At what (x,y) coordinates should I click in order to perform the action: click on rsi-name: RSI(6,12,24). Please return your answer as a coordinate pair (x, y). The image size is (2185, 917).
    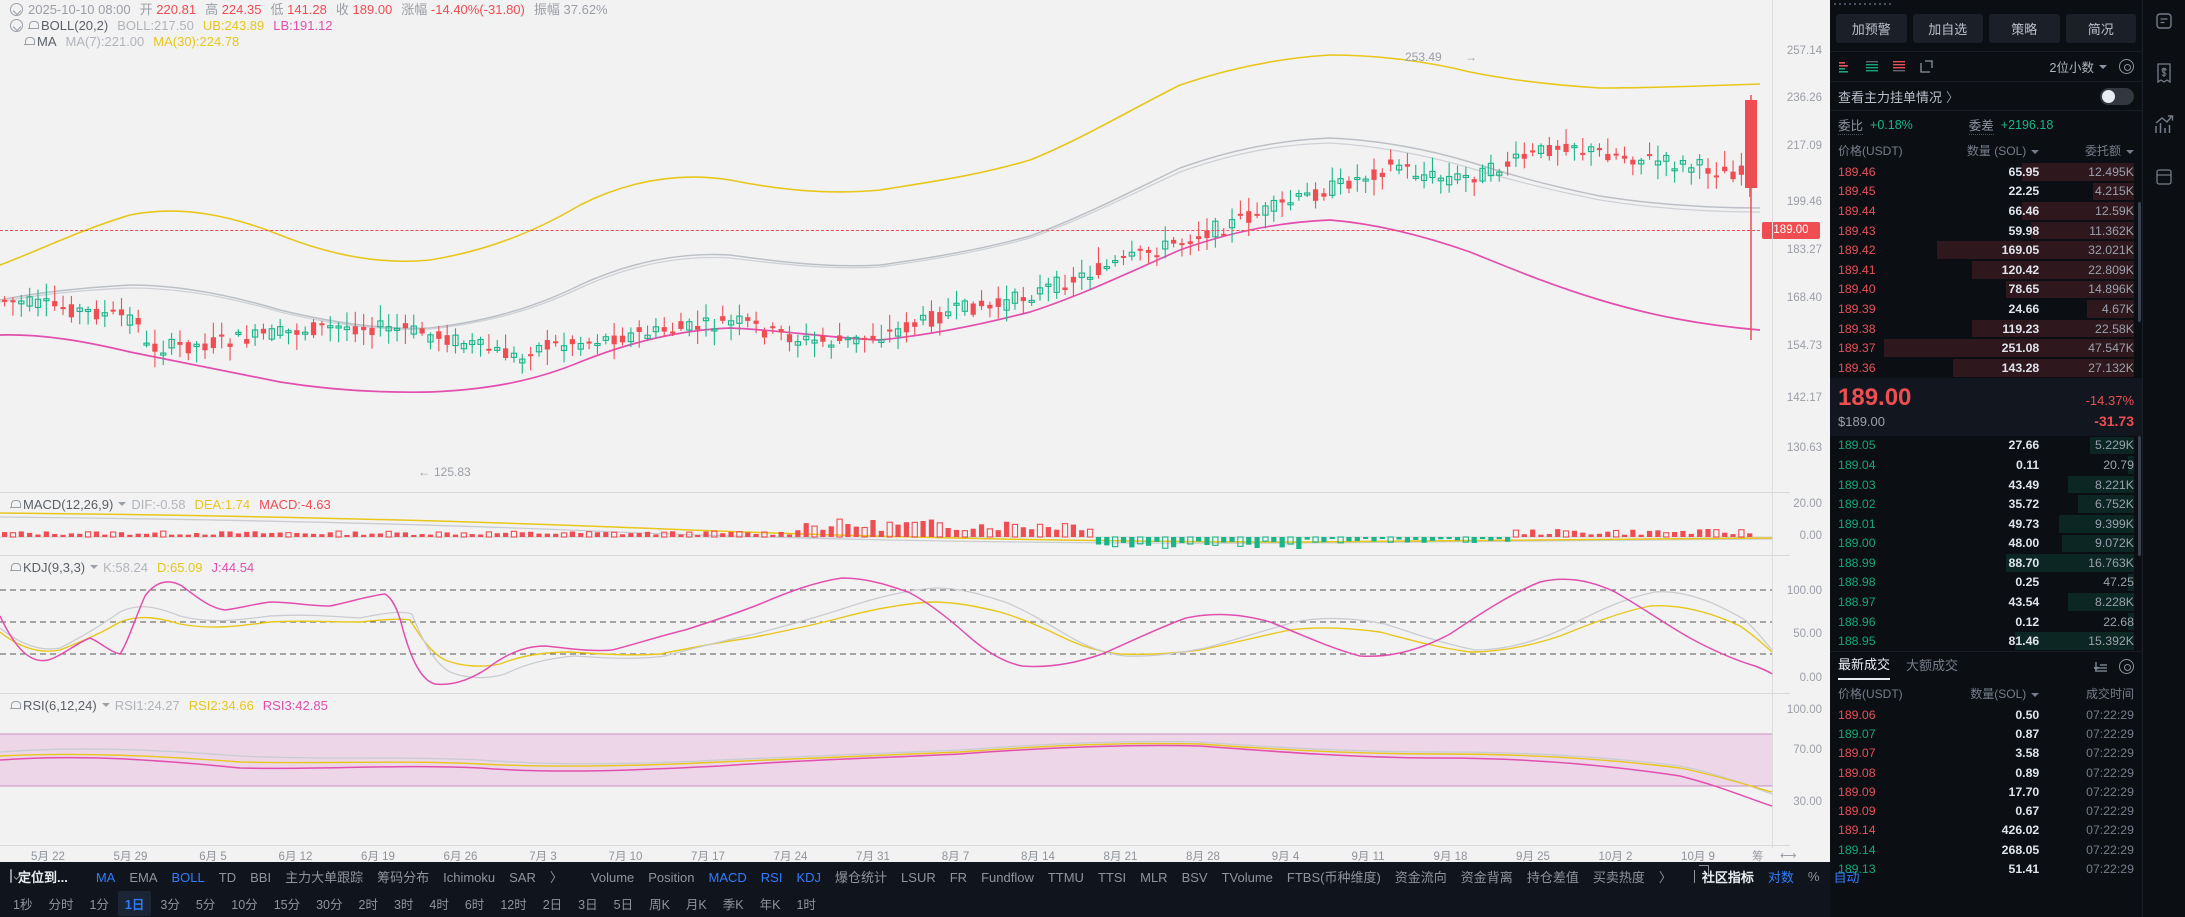
    Looking at the image, I should click on (60, 705).